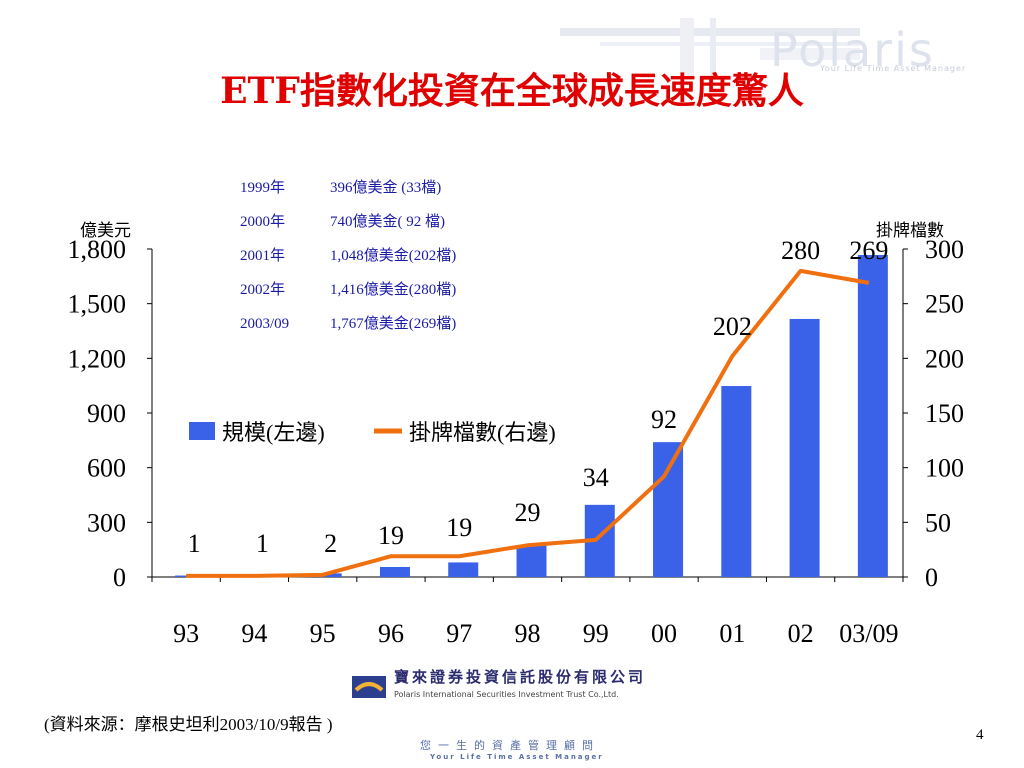 This screenshot has height=768, width=1024. I want to click on right-tick-label: 0, so click(931, 577).